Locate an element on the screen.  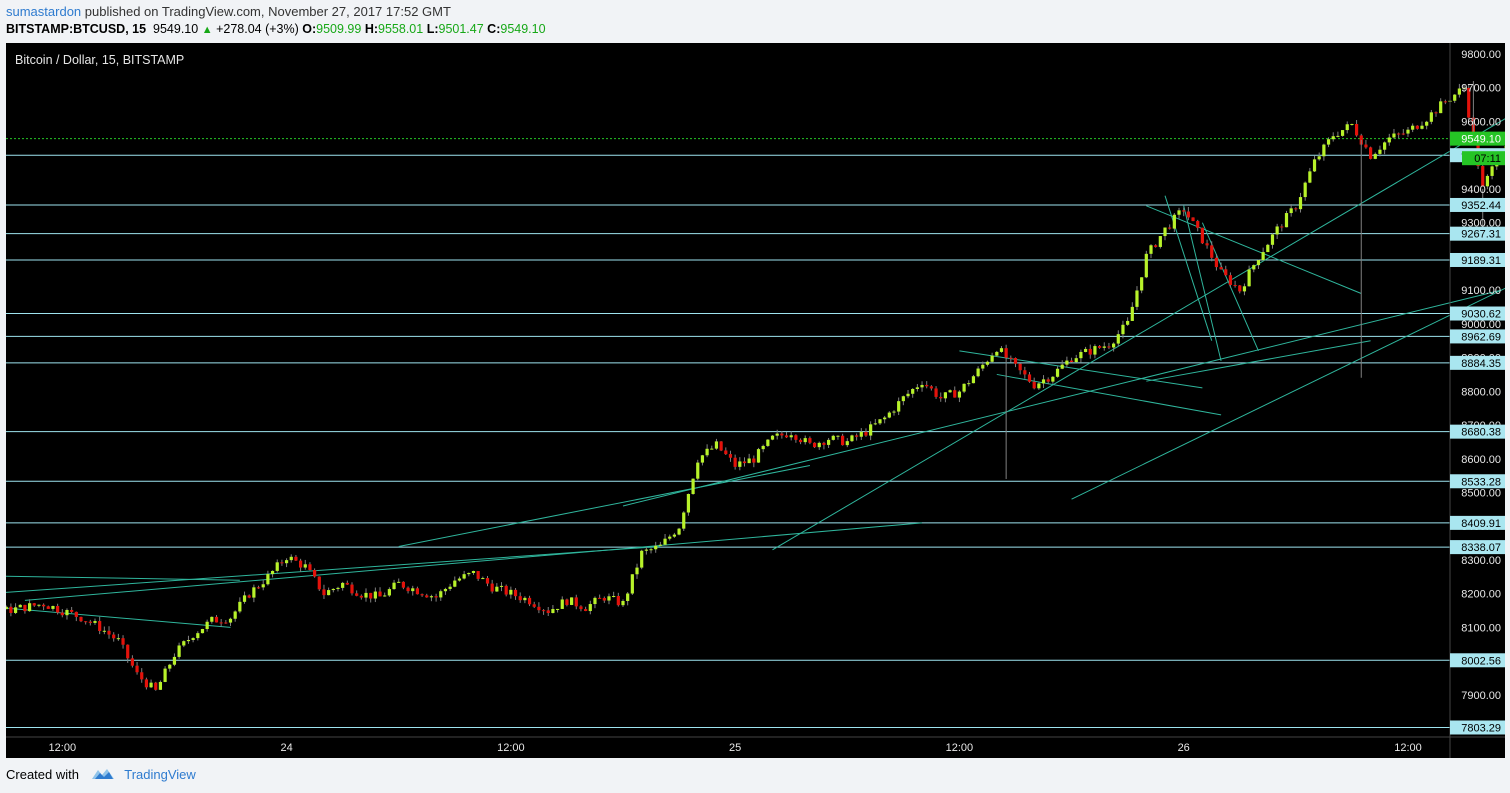
y-tick-label: 8200.00 is located at coordinates (1481, 595).